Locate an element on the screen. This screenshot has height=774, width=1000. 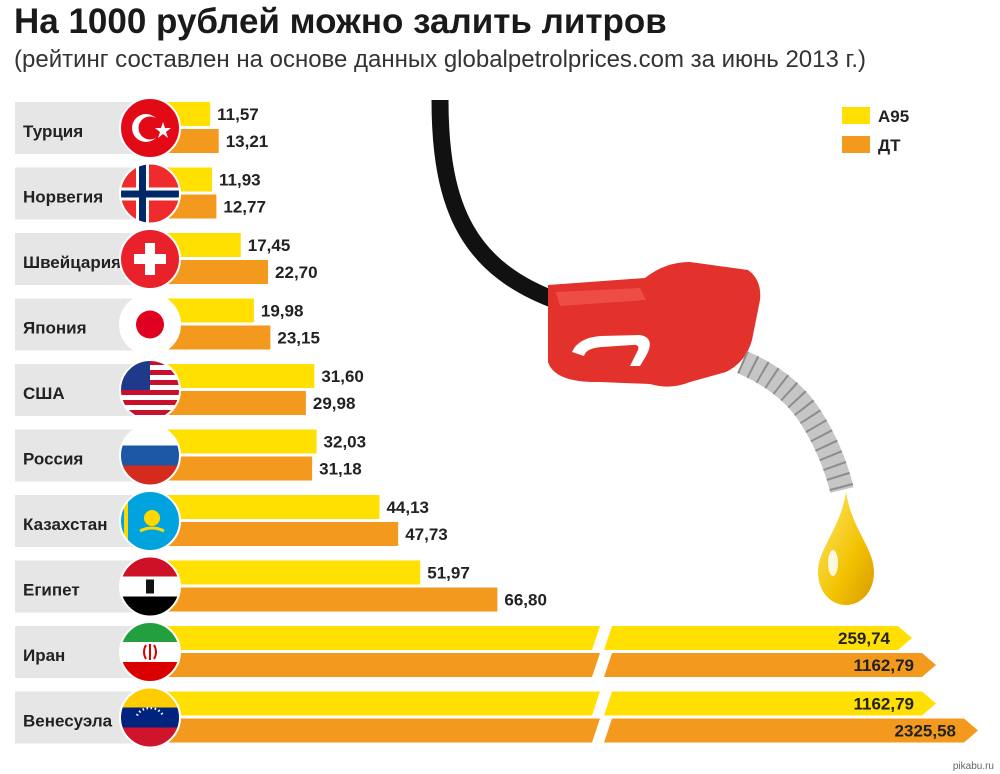
iran-flag-icon is located at coordinates (150, 652).